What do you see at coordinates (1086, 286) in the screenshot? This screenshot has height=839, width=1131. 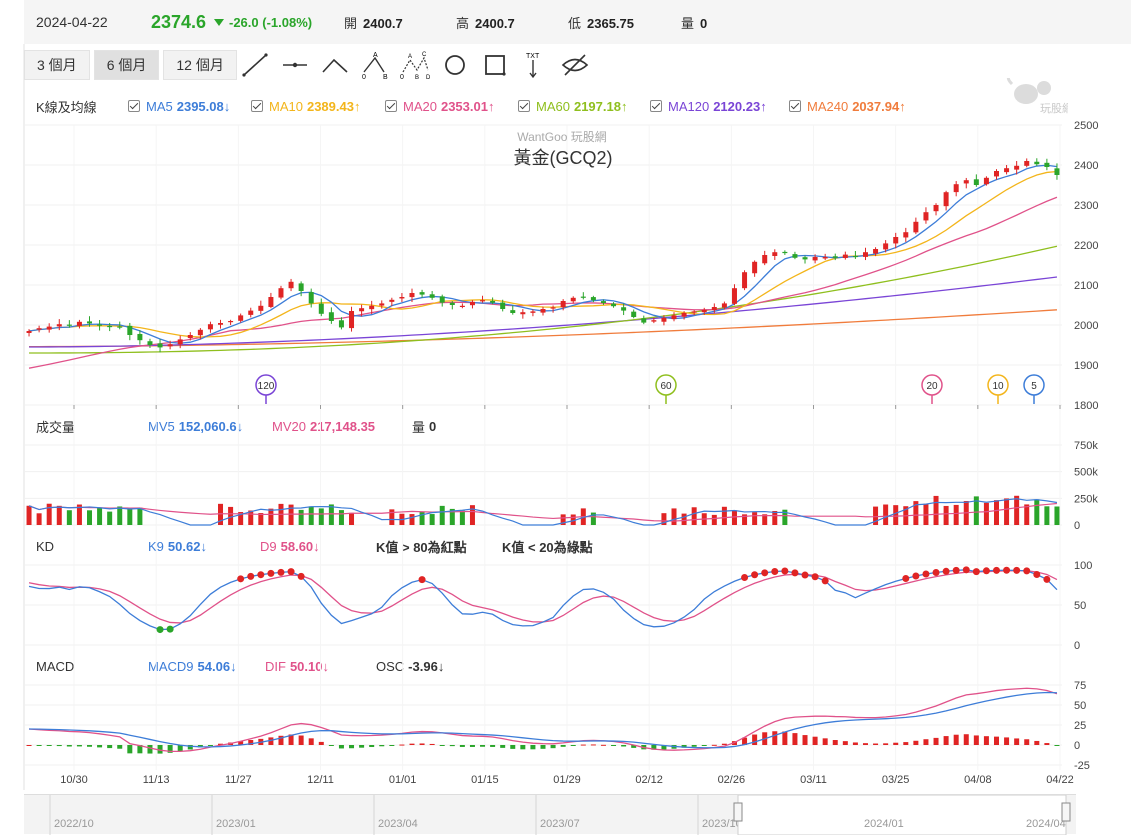 I see `main-y-tick: 2100` at bounding box center [1086, 286].